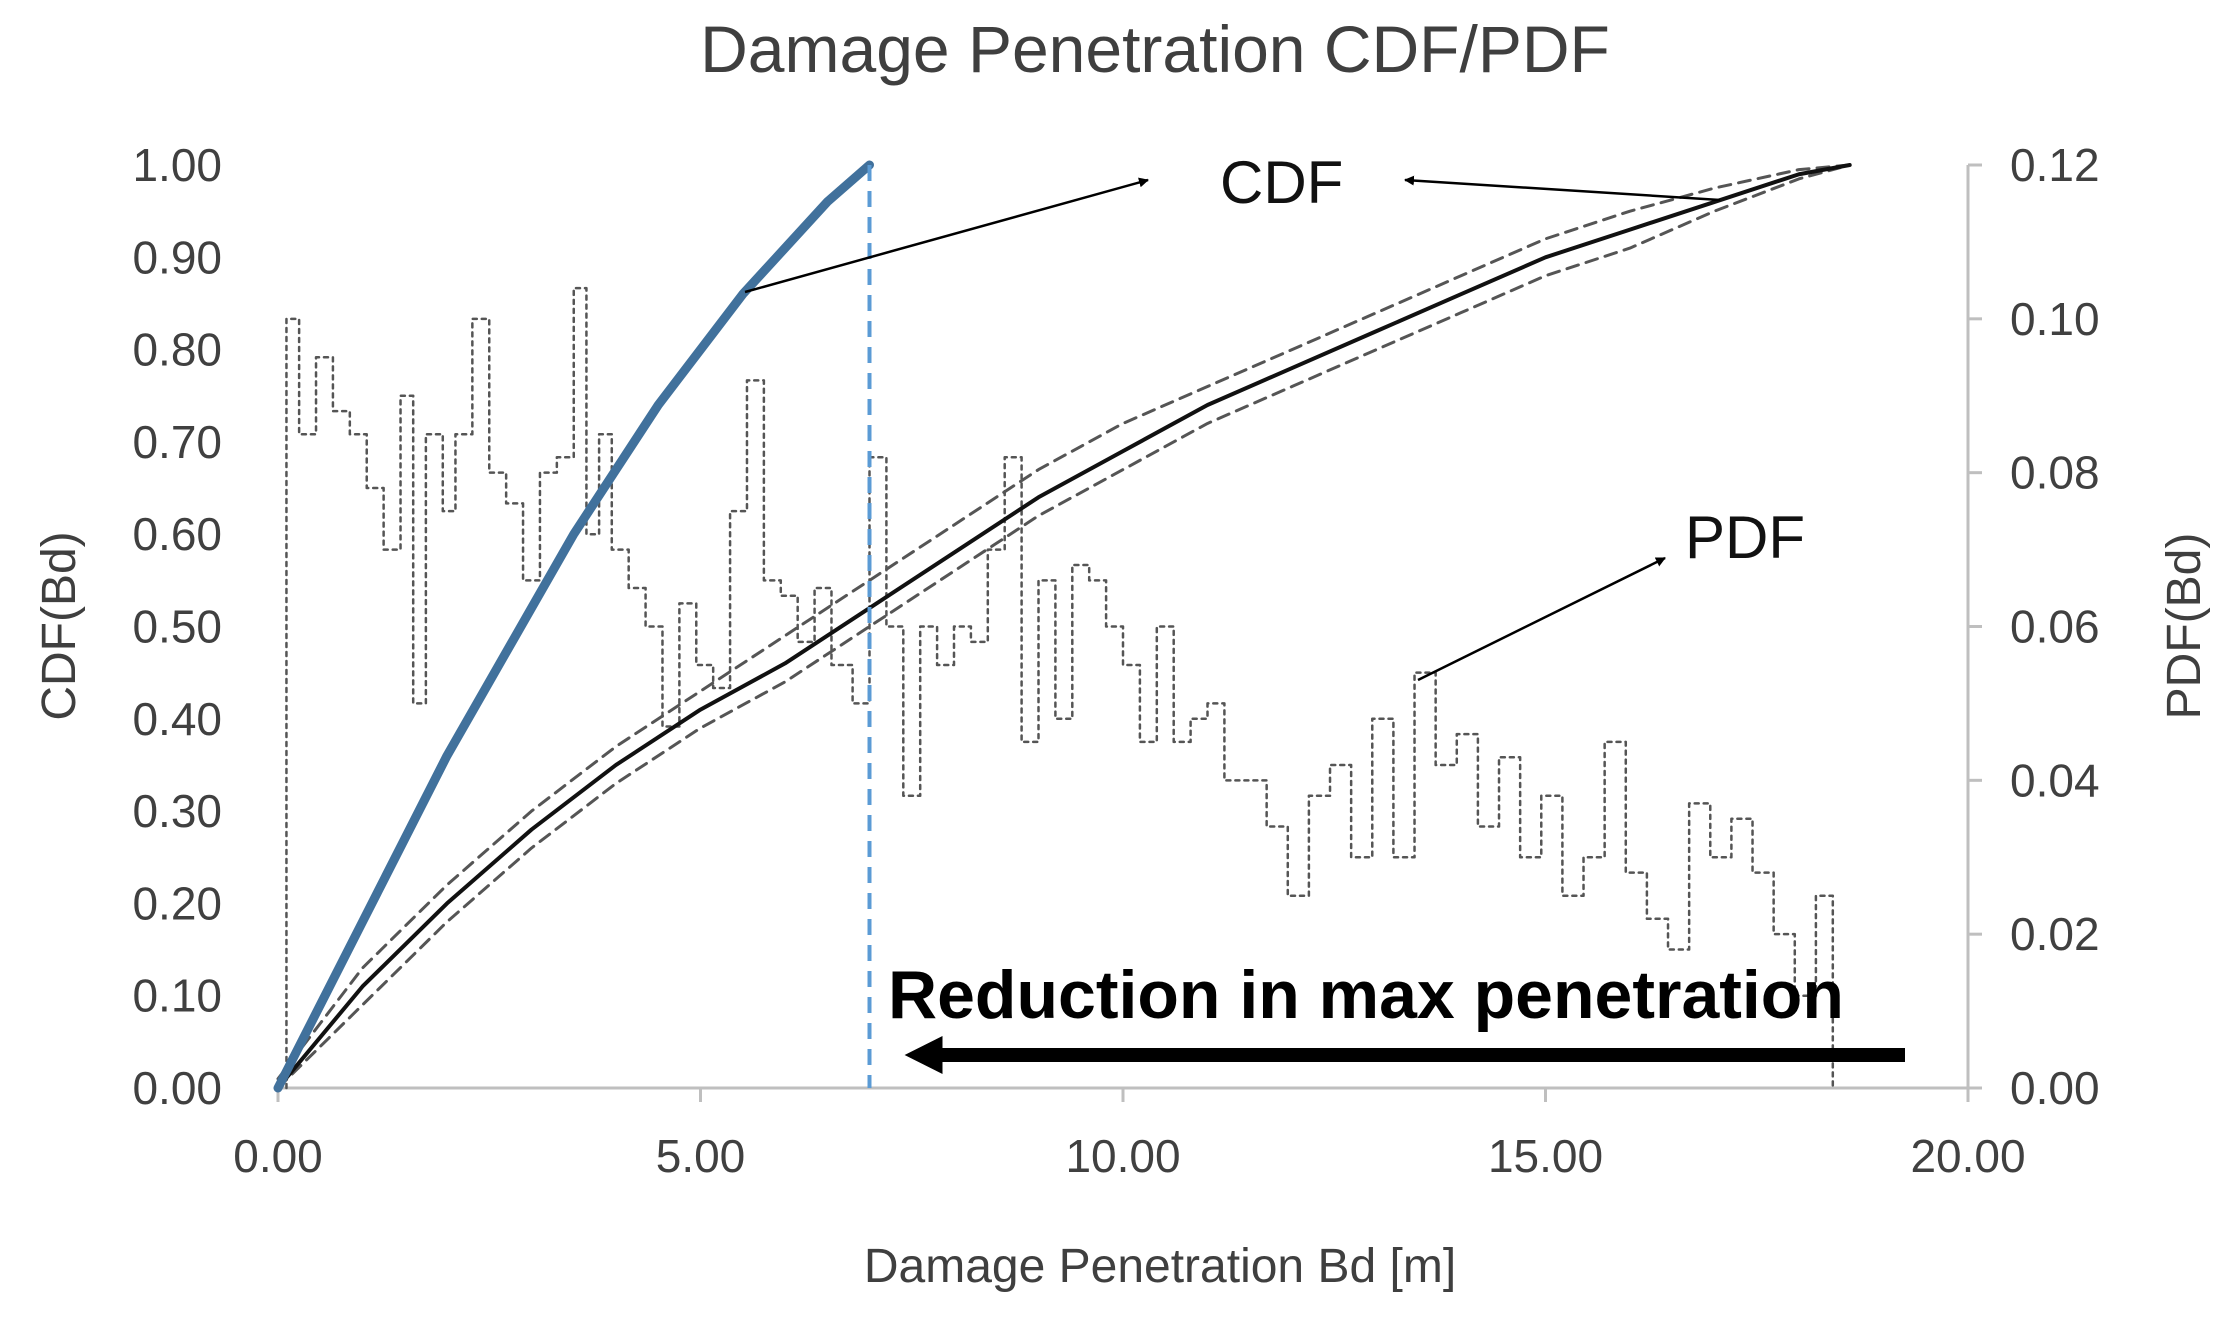  Describe the element at coordinates (1745, 537) in the screenshot. I see `annotation-pdf: PDF` at that location.